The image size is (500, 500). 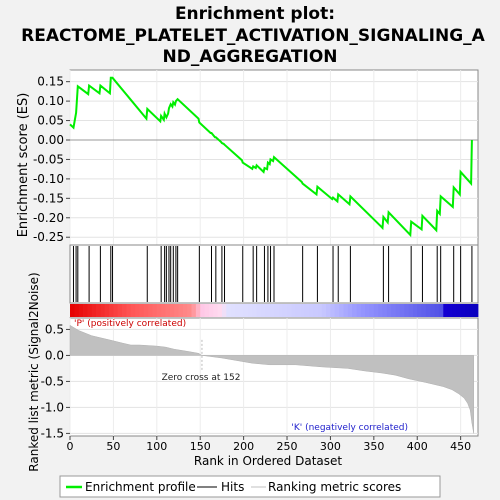 I want to click on chart-title-line-1: Enrichment plot:, so click(x=255, y=14).